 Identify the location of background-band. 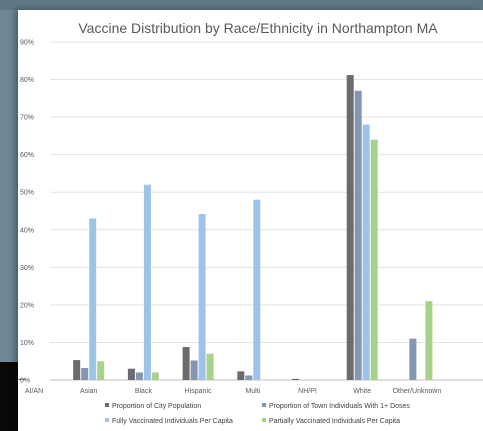
(241, 5).